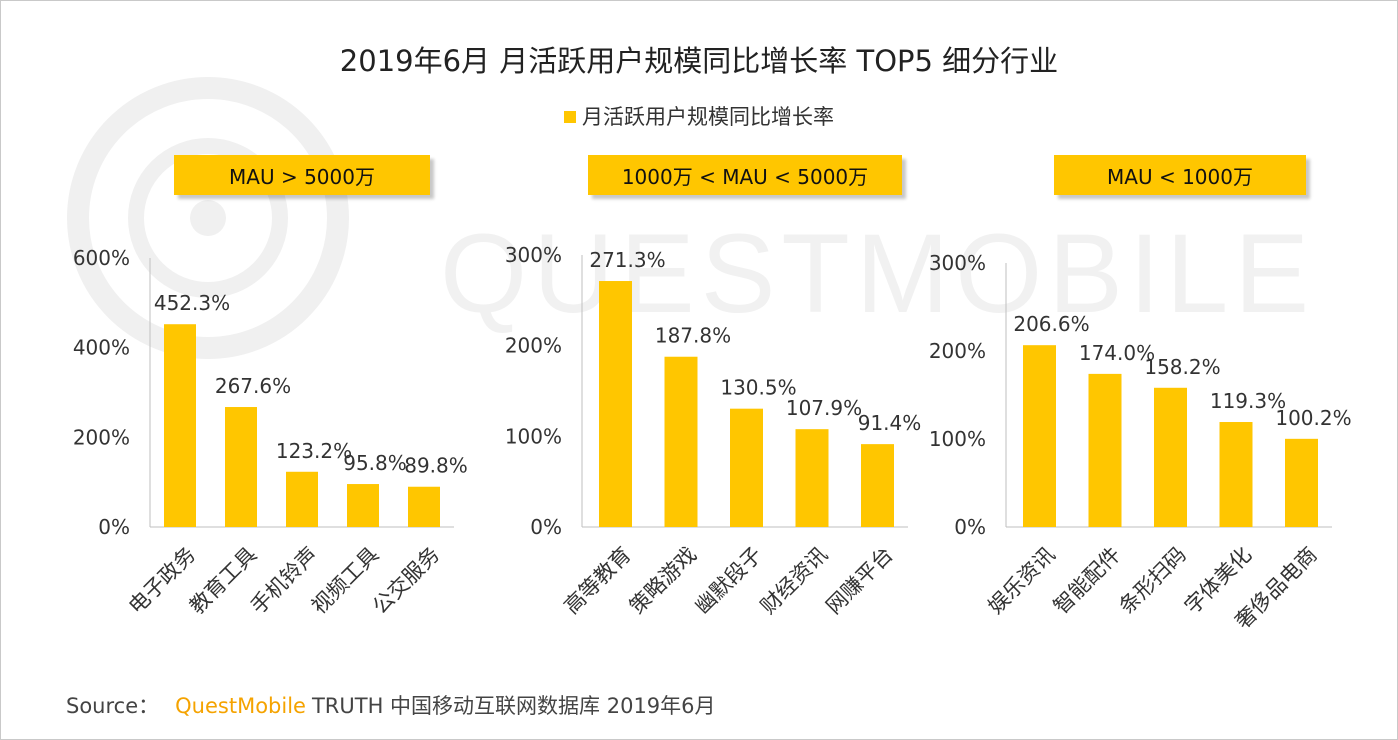 Image resolution: width=1398 pixels, height=740 pixels. What do you see at coordinates (745, 175) in the screenshot?
I see `tier-label-medium: 1000万 < MAU < 5000万` at bounding box center [745, 175].